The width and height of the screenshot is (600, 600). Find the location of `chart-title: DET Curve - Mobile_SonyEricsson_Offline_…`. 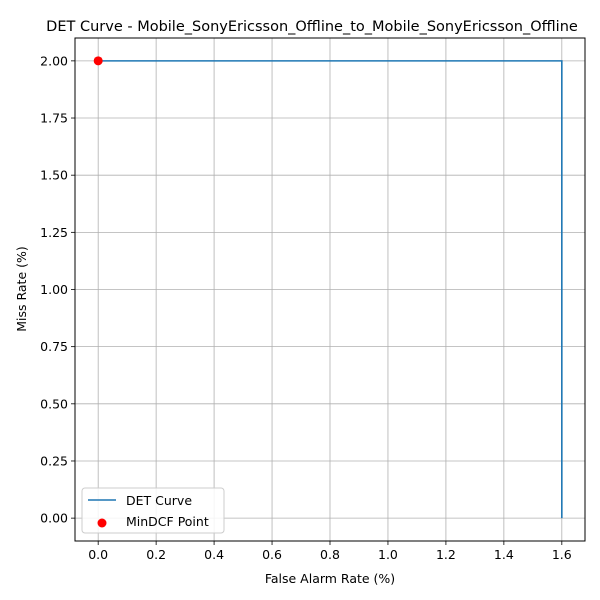

chart-title: DET Curve - Mobile_SonyEricsson_Offline_… is located at coordinates (312, 27).